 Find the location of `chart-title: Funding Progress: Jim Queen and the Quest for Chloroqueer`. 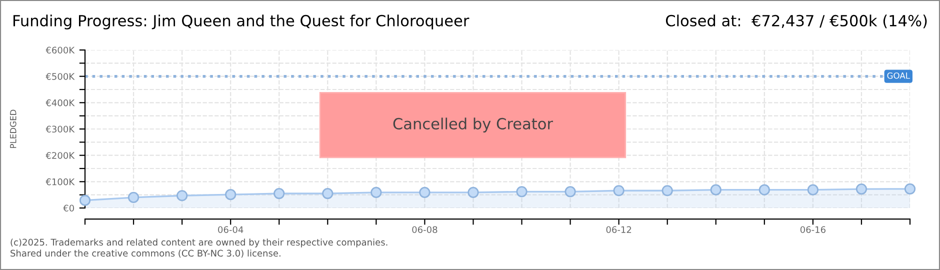

chart-title: Funding Progress: Jim Queen and the Quest for Chloroqueer is located at coordinates (242, 22).